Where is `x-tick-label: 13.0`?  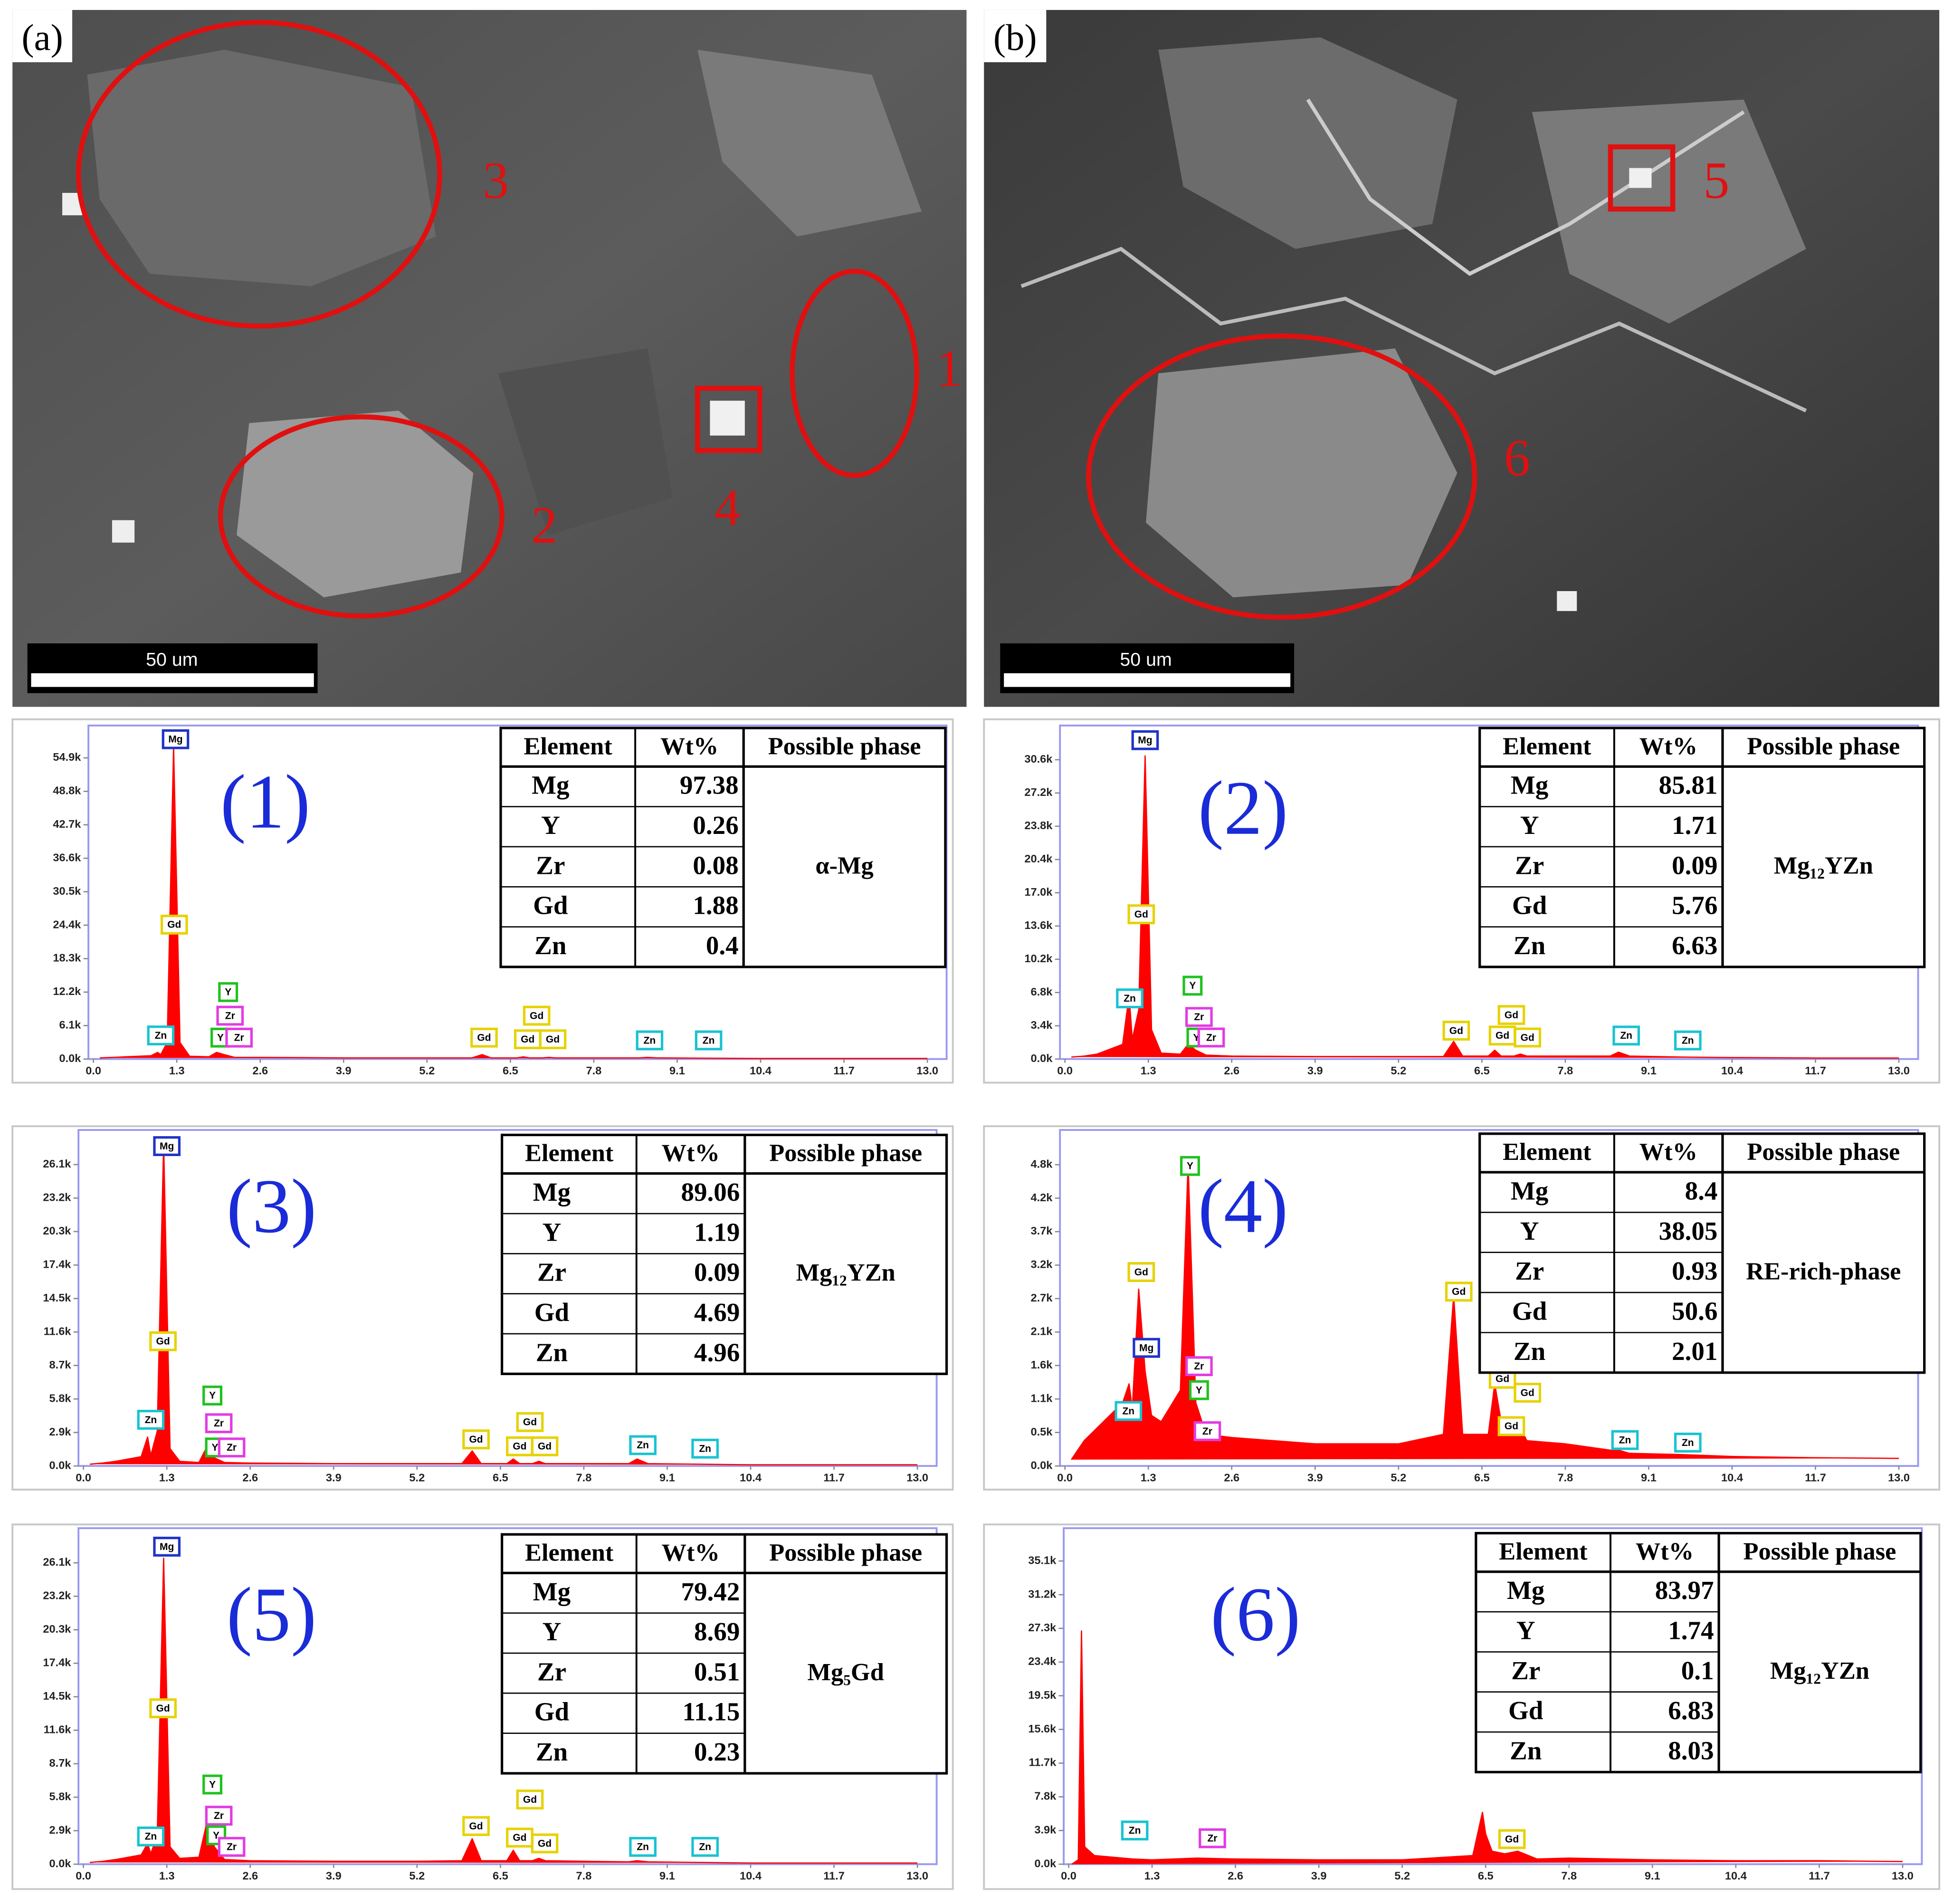
x-tick-label: 13.0 is located at coordinates (1899, 1070).